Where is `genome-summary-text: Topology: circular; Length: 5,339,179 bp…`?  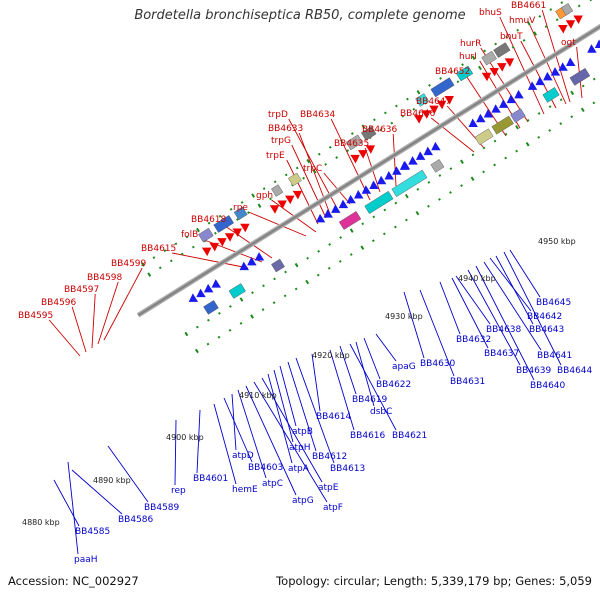 genome-summary-text: Topology: circular; Length: 5,339,179 bp… is located at coordinates (434, 581).